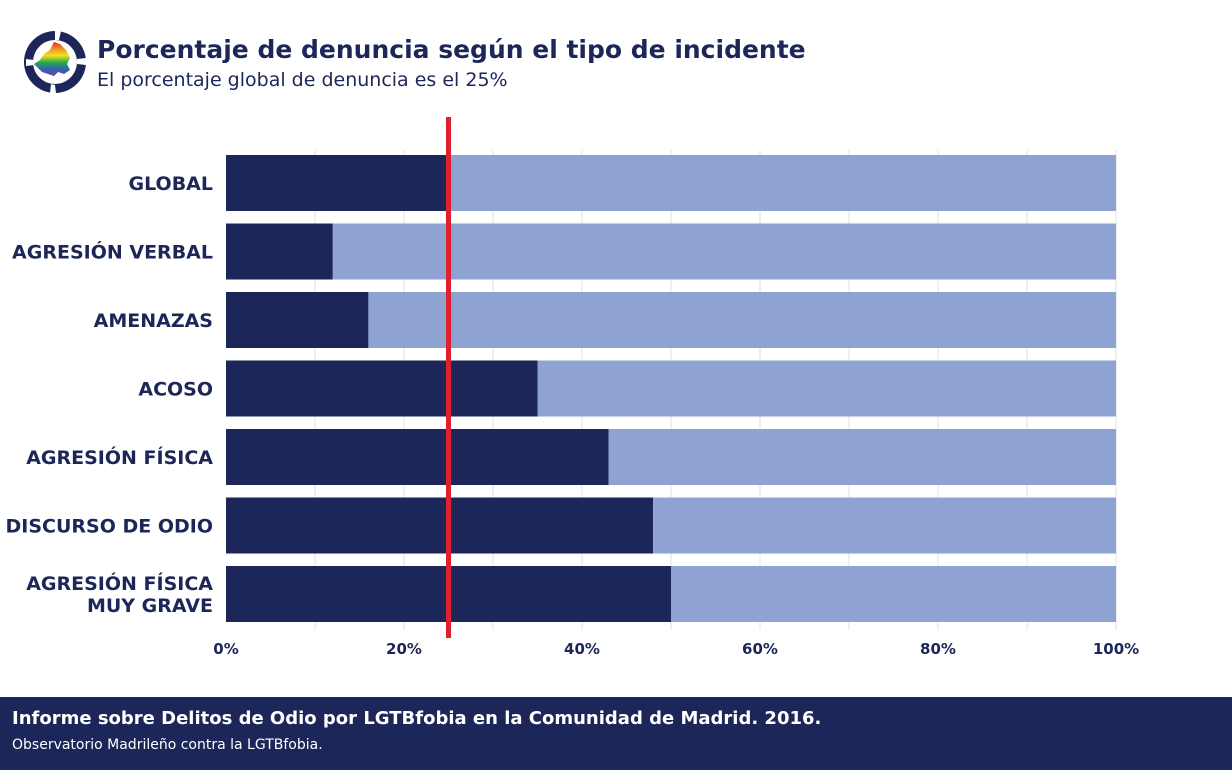 The width and height of the screenshot is (1232, 770). I want to click on x-tick-label: 40%, so click(582, 649).